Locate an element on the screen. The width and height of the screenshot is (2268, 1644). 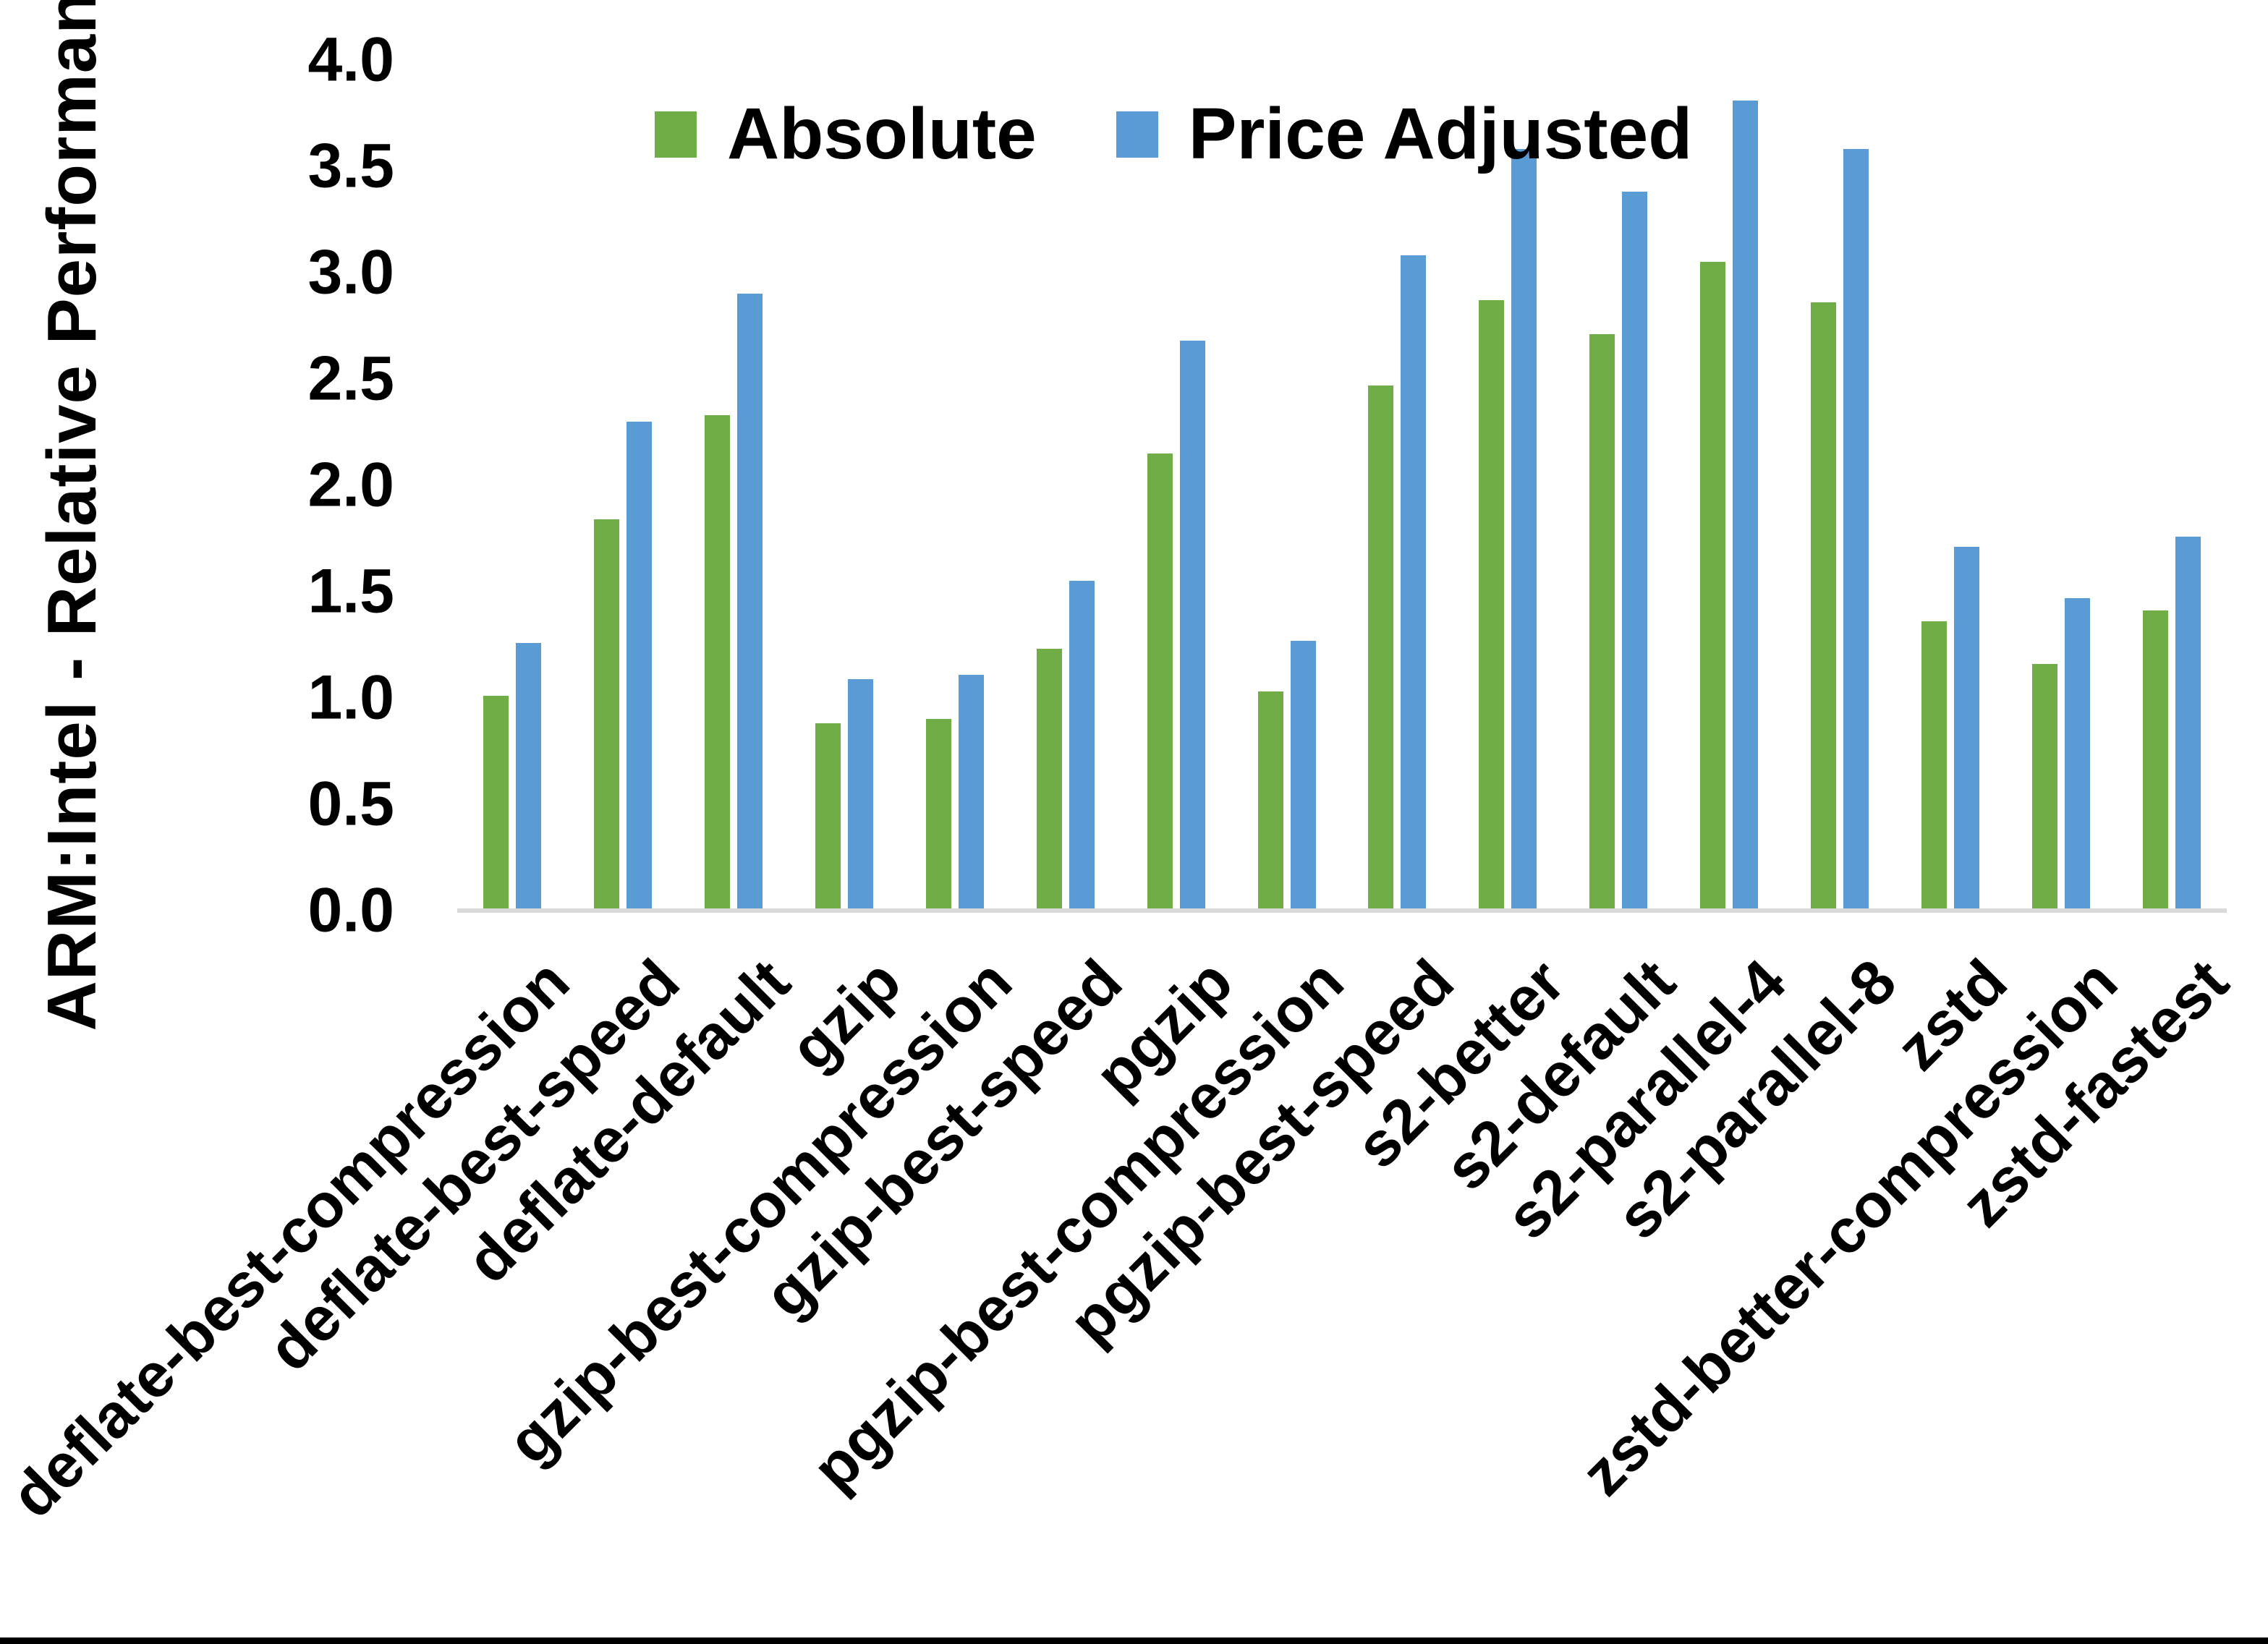
bar-group-gzip is located at coordinates (844, 486).